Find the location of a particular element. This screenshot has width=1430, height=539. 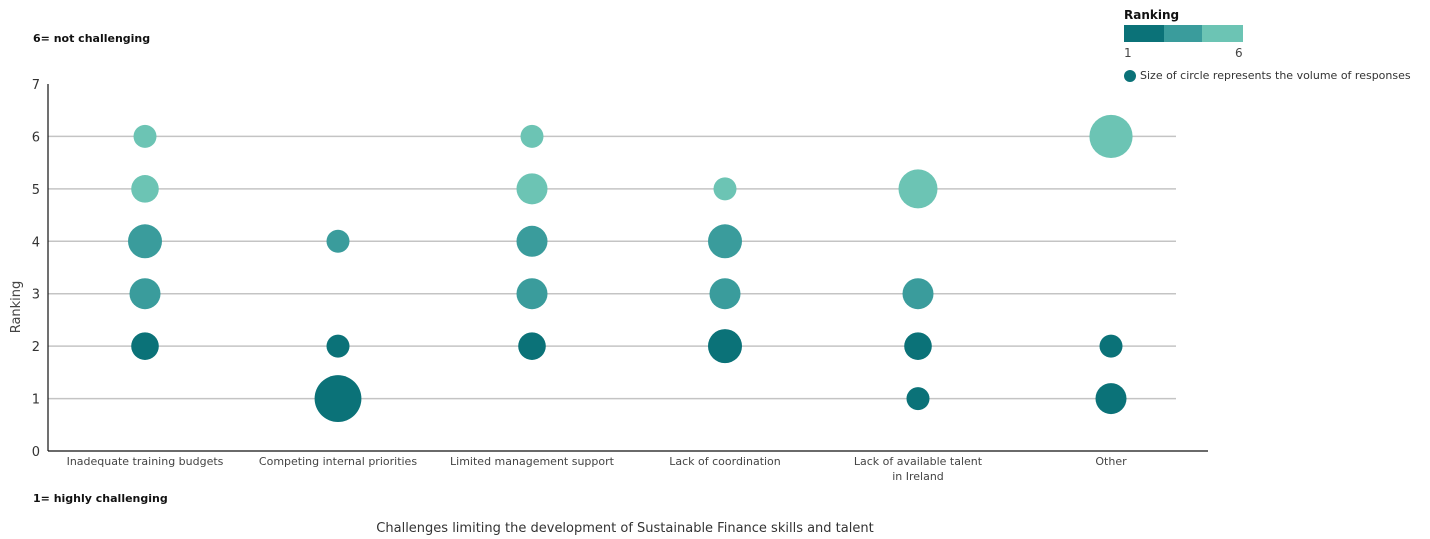

legend-swatch-light is located at coordinates (1222, 33).